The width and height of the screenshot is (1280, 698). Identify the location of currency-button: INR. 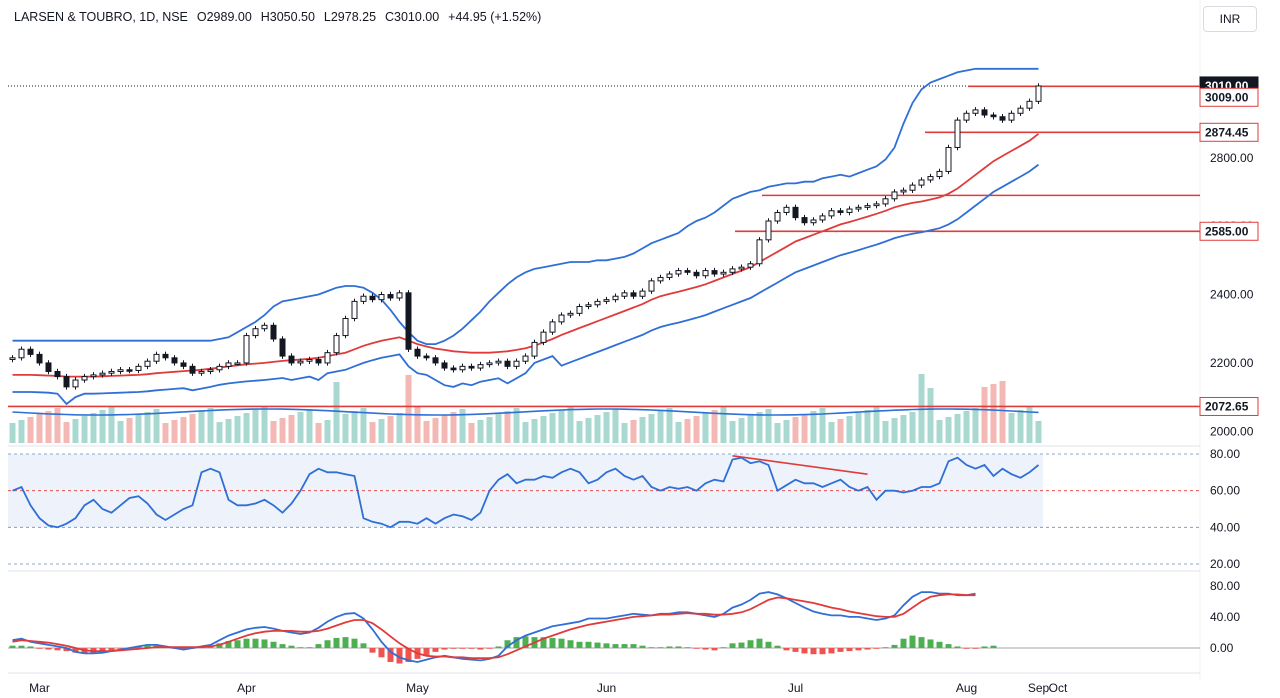
(1230, 19).